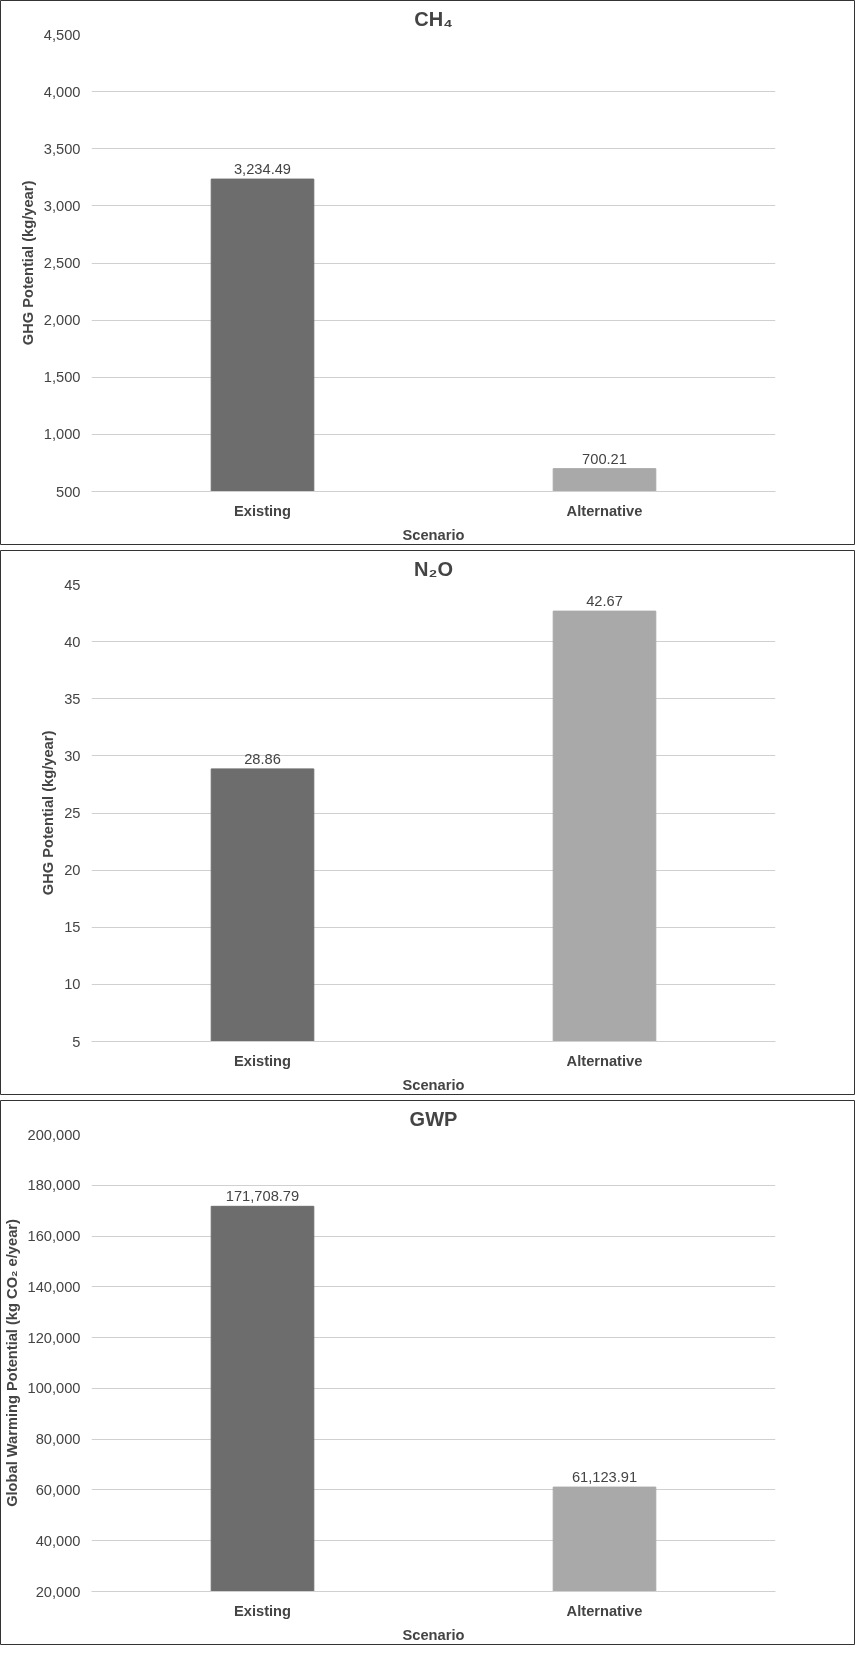 This screenshot has width=861, height=1657. What do you see at coordinates (54, 1185) in the screenshot?
I see `y-tick-label: 180,000` at bounding box center [54, 1185].